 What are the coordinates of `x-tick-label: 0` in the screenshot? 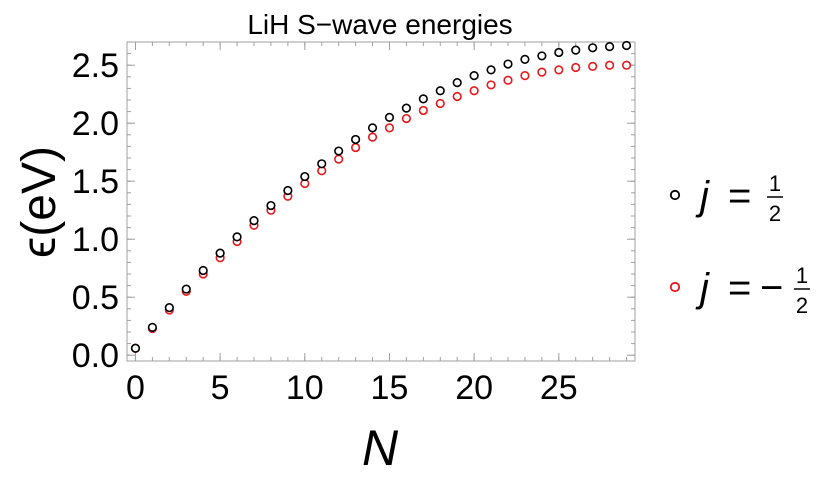 It's located at (135, 388).